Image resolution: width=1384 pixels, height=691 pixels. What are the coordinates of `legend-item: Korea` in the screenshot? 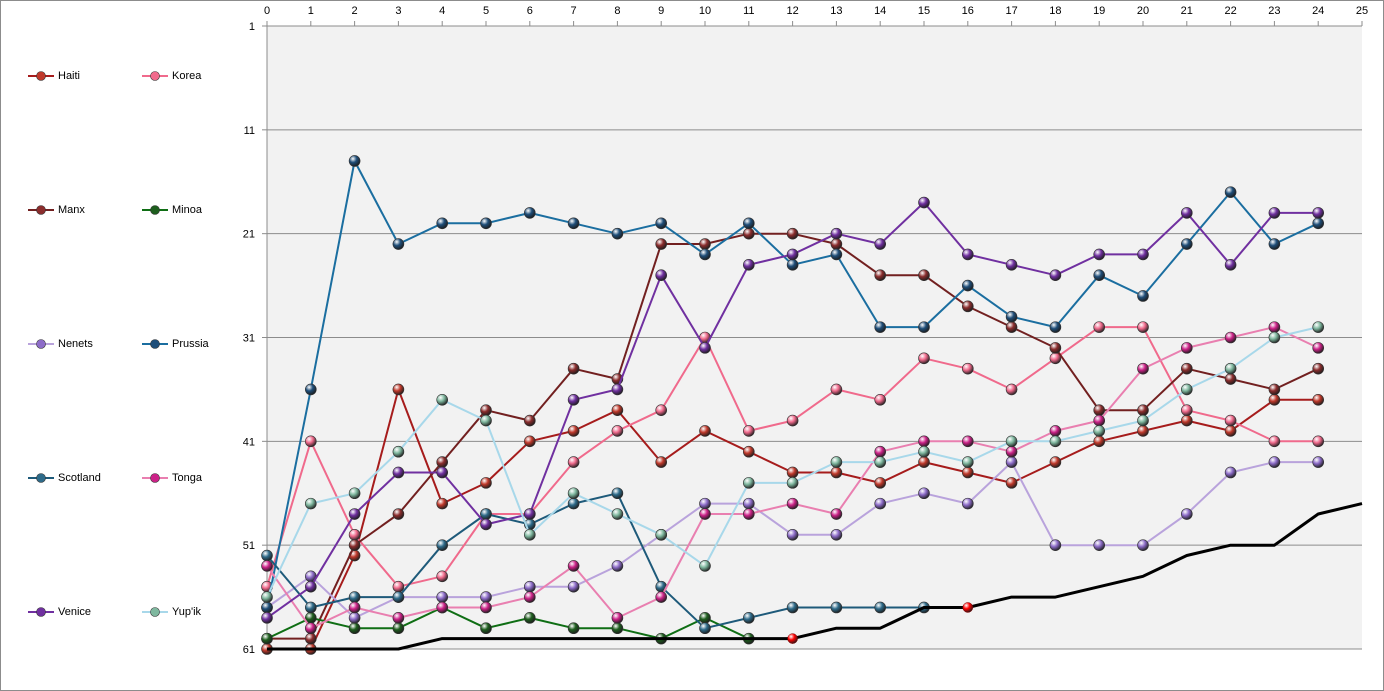 It's located at (171, 76).